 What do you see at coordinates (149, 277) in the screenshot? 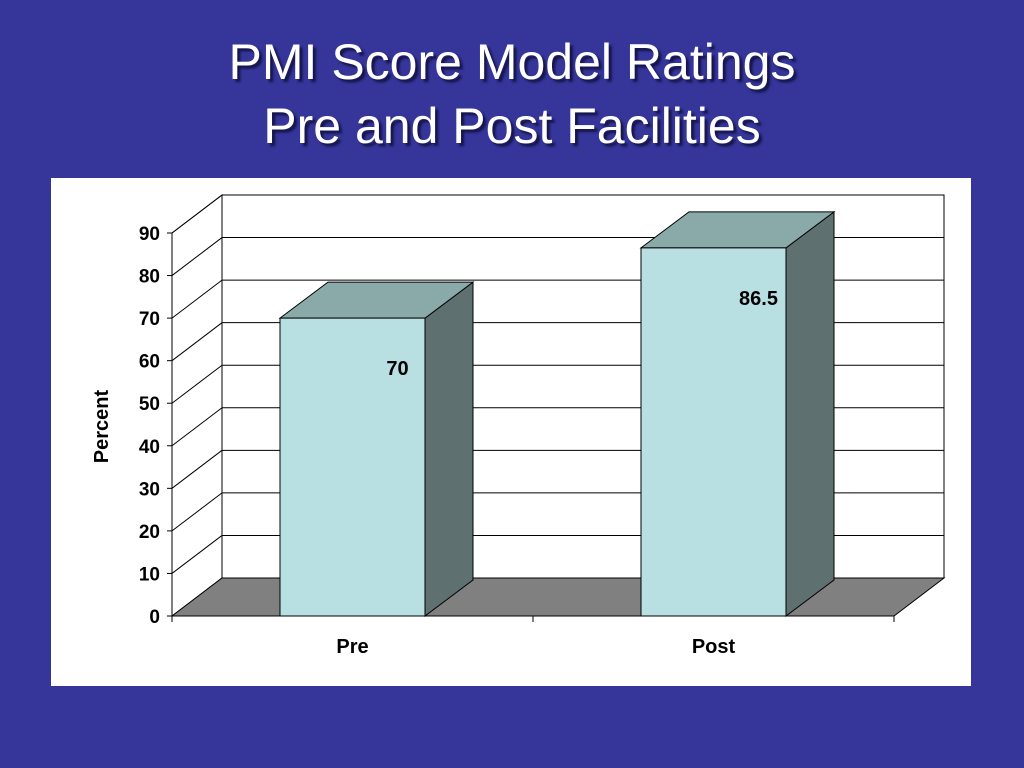
I see `y-tick-label: 80` at bounding box center [149, 277].